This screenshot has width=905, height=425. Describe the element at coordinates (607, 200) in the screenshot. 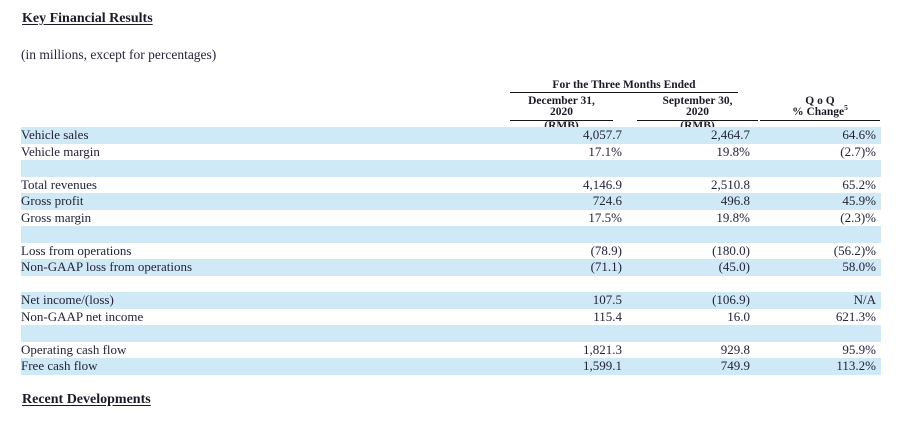

I see `cell-dec-2020: 724.6` at that location.